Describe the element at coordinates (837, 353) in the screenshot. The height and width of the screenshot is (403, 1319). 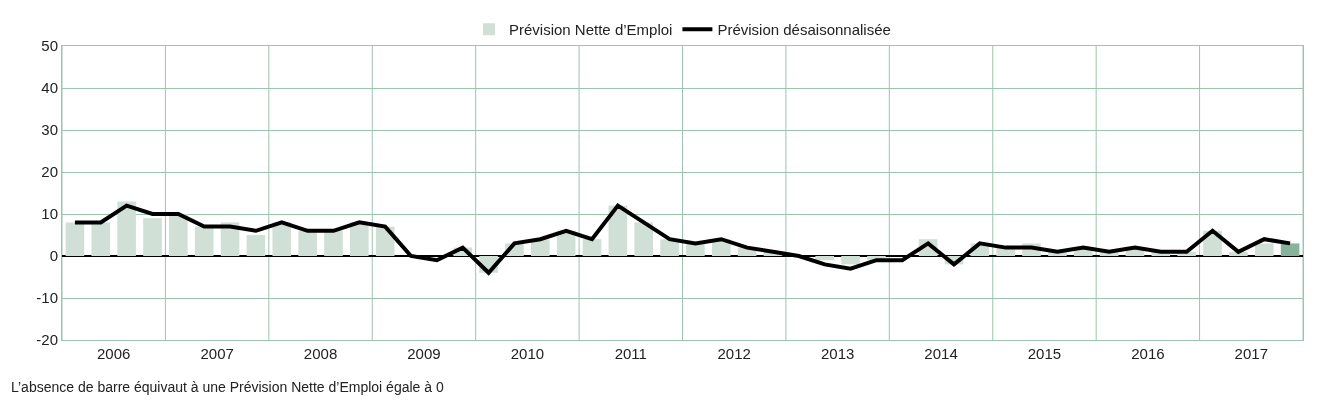
I see `x-tick-label: 2013` at that location.